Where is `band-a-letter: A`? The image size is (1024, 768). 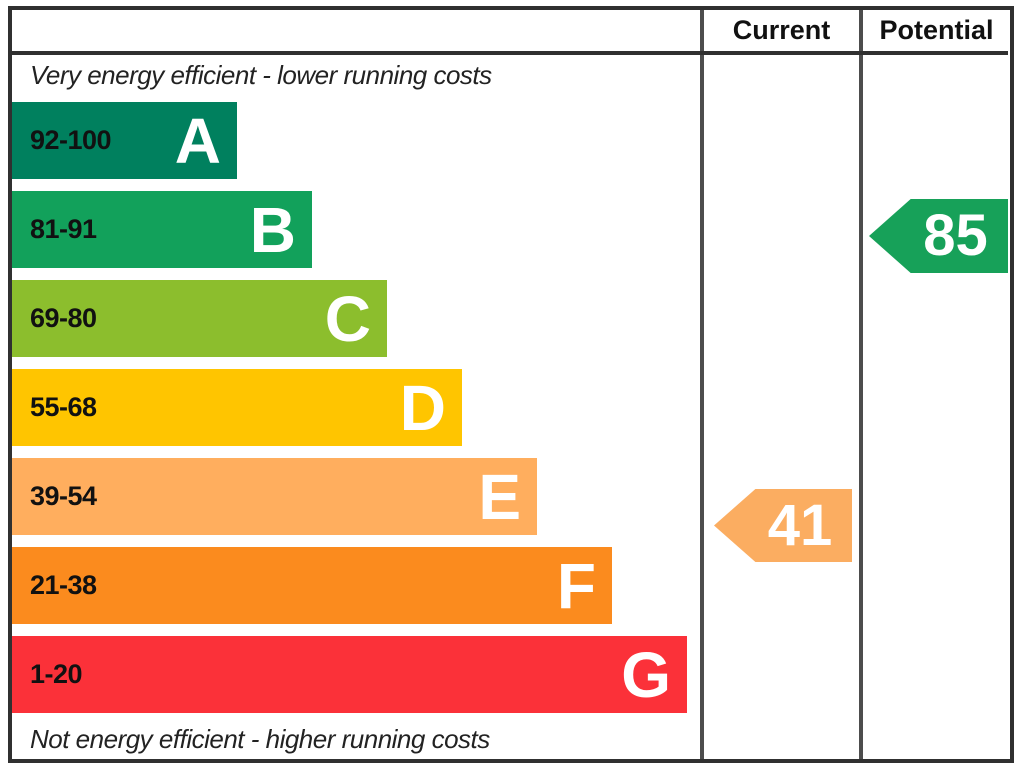
band-a-letter: A is located at coordinates (197, 140).